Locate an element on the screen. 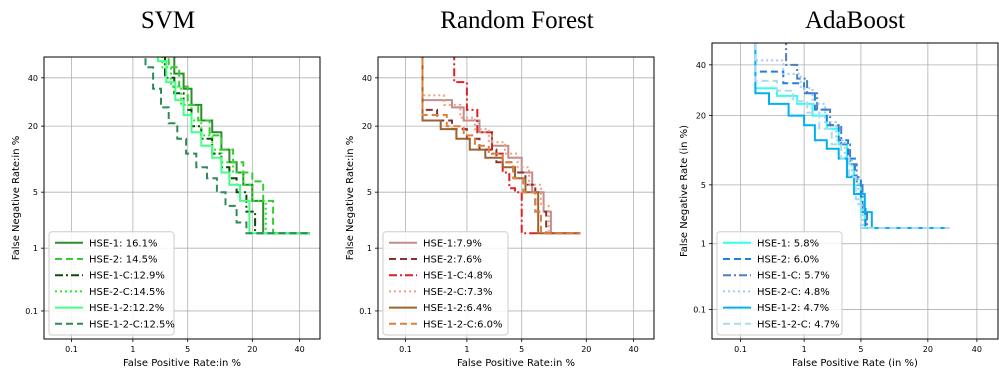 The height and width of the screenshot is (368, 999). chart-title: SVM is located at coordinates (168, 20).